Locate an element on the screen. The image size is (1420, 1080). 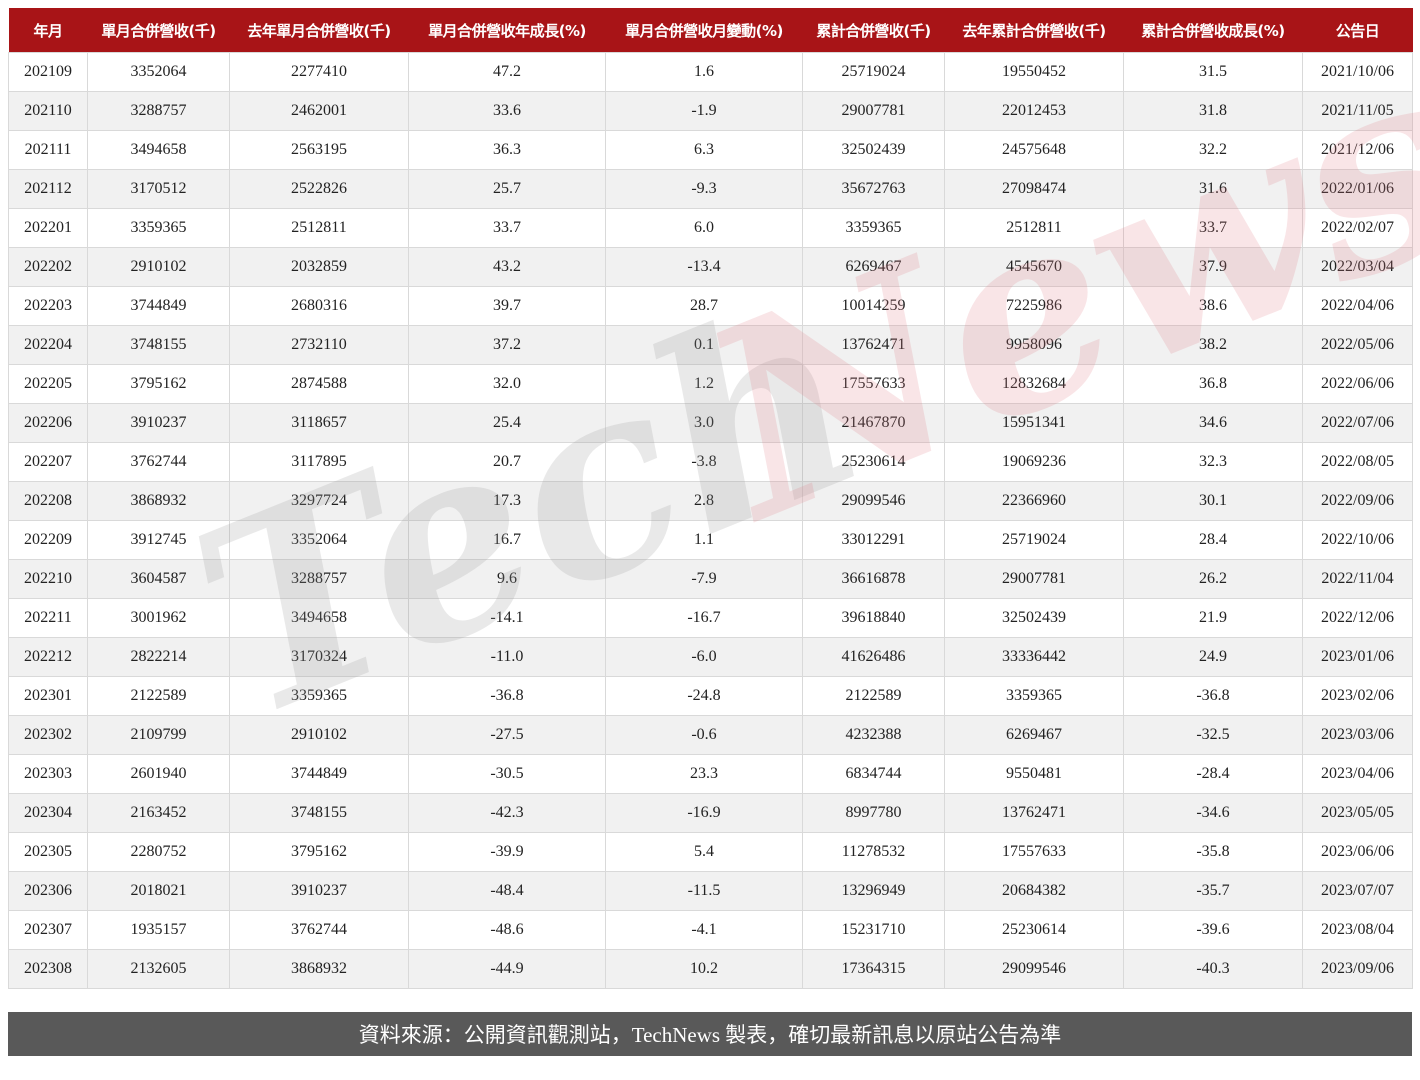
table-cell: -48.6 is located at coordinates (507, 930).